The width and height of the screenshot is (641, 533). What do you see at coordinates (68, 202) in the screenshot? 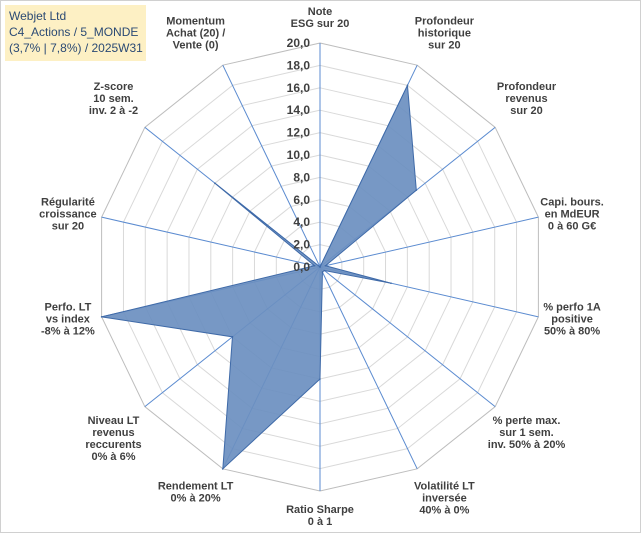
I see `axis-label-line: Régularité` at bounding box center [68, 202].